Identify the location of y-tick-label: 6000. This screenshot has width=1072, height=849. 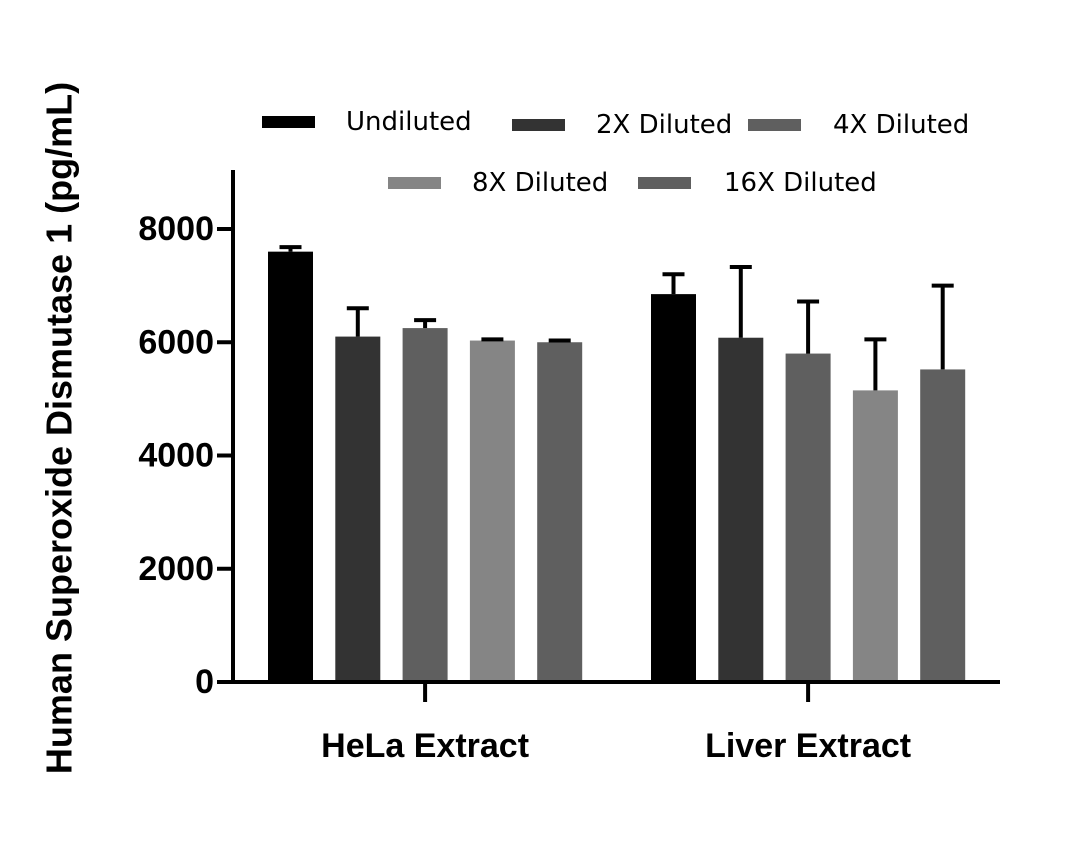
(176, 342).